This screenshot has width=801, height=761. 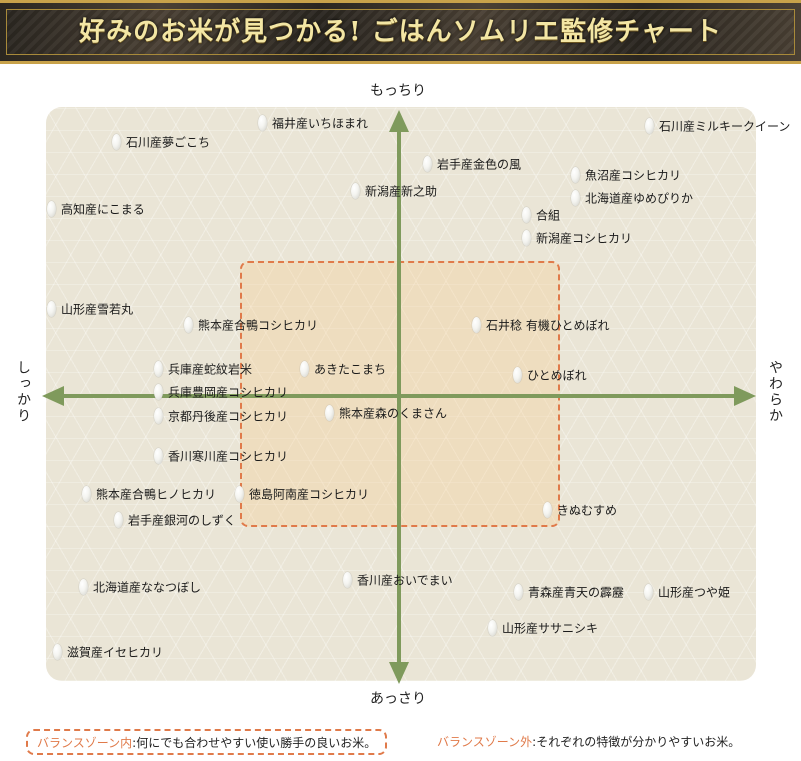 I want to click on axis-label-bottom: あっさり, so click(x=398, y=699).